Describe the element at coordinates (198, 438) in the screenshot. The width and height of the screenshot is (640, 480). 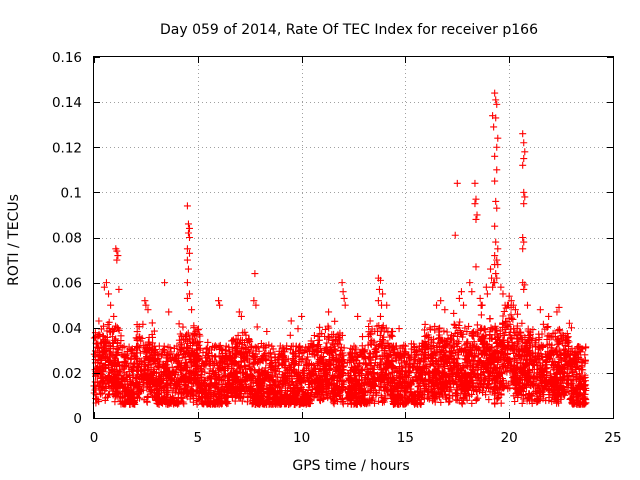
I see `x-tick-label: 5` at that location.